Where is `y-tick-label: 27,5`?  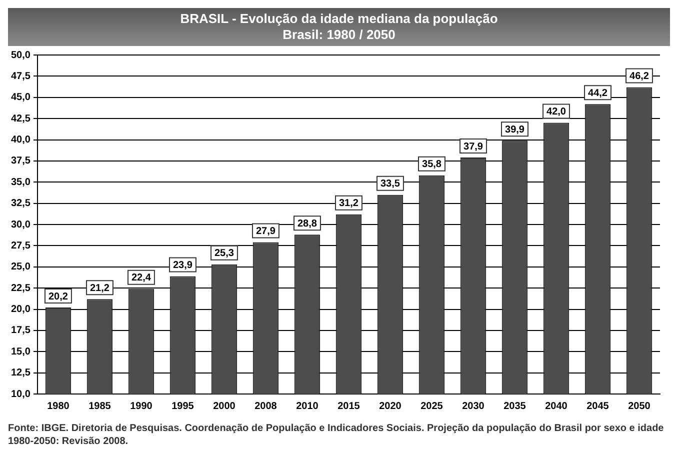 y-tick-label: 27,5 is located at coordinates (20, 246).